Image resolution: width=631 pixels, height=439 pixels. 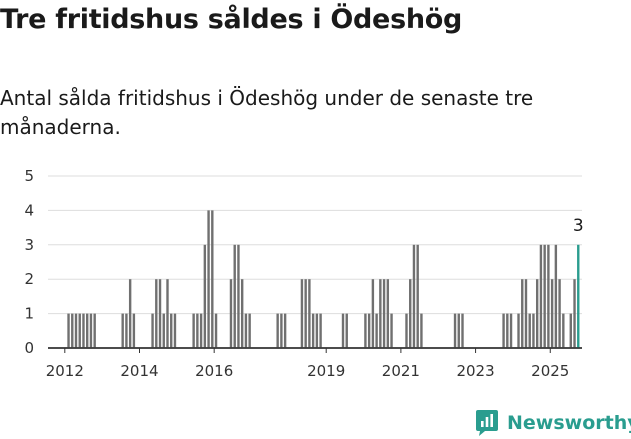 I want to click on newsworthy-logo: Newsworthy, so click(x=552, y=423).